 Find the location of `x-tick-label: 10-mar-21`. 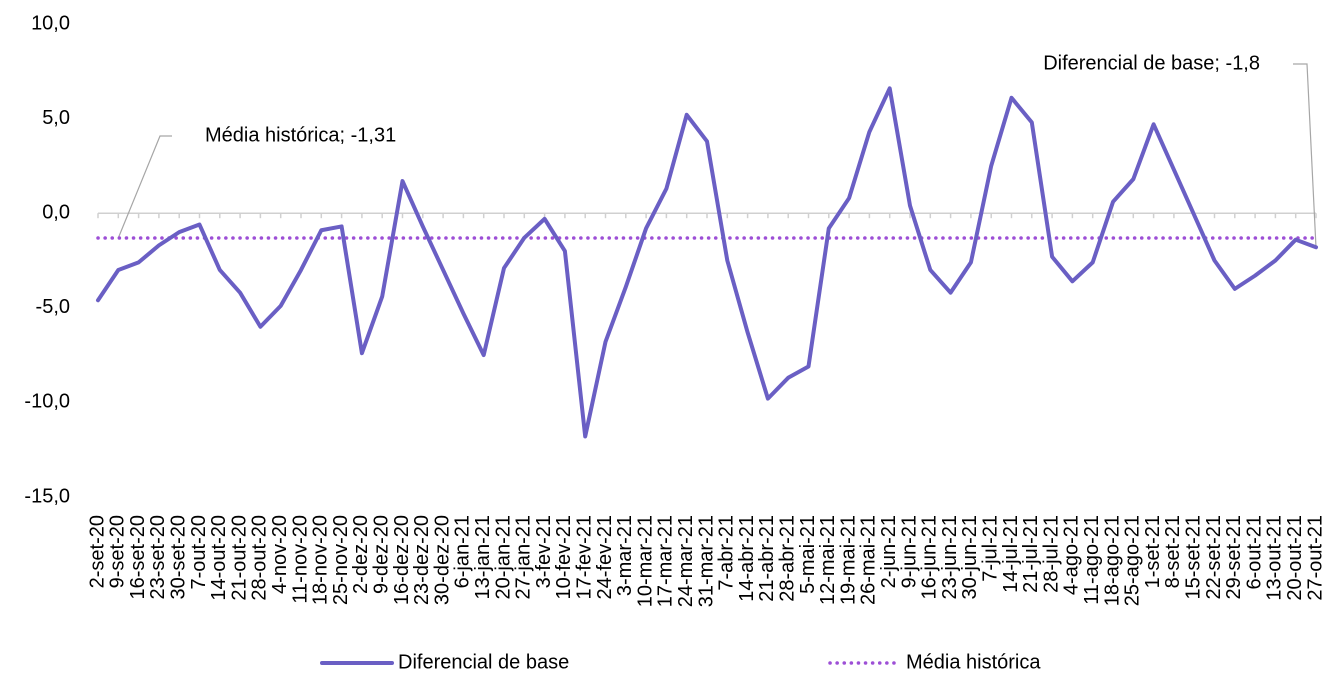

x-tick-label: 10-mar-21 is located at coordinates (645, 561).